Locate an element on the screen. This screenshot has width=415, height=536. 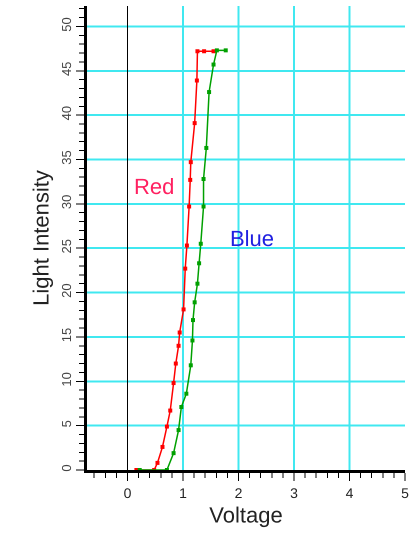
y-tick-label: 5 is located at coordinates (66, 424).